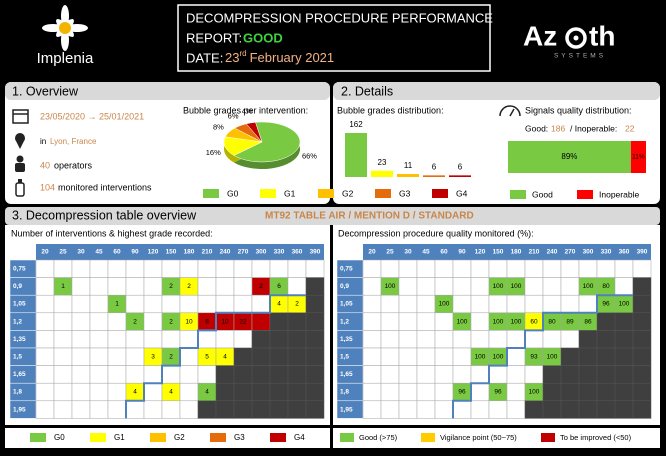  Describe the element at coordinates (180, 252) in the screenshot. I see `table-header` at that location.